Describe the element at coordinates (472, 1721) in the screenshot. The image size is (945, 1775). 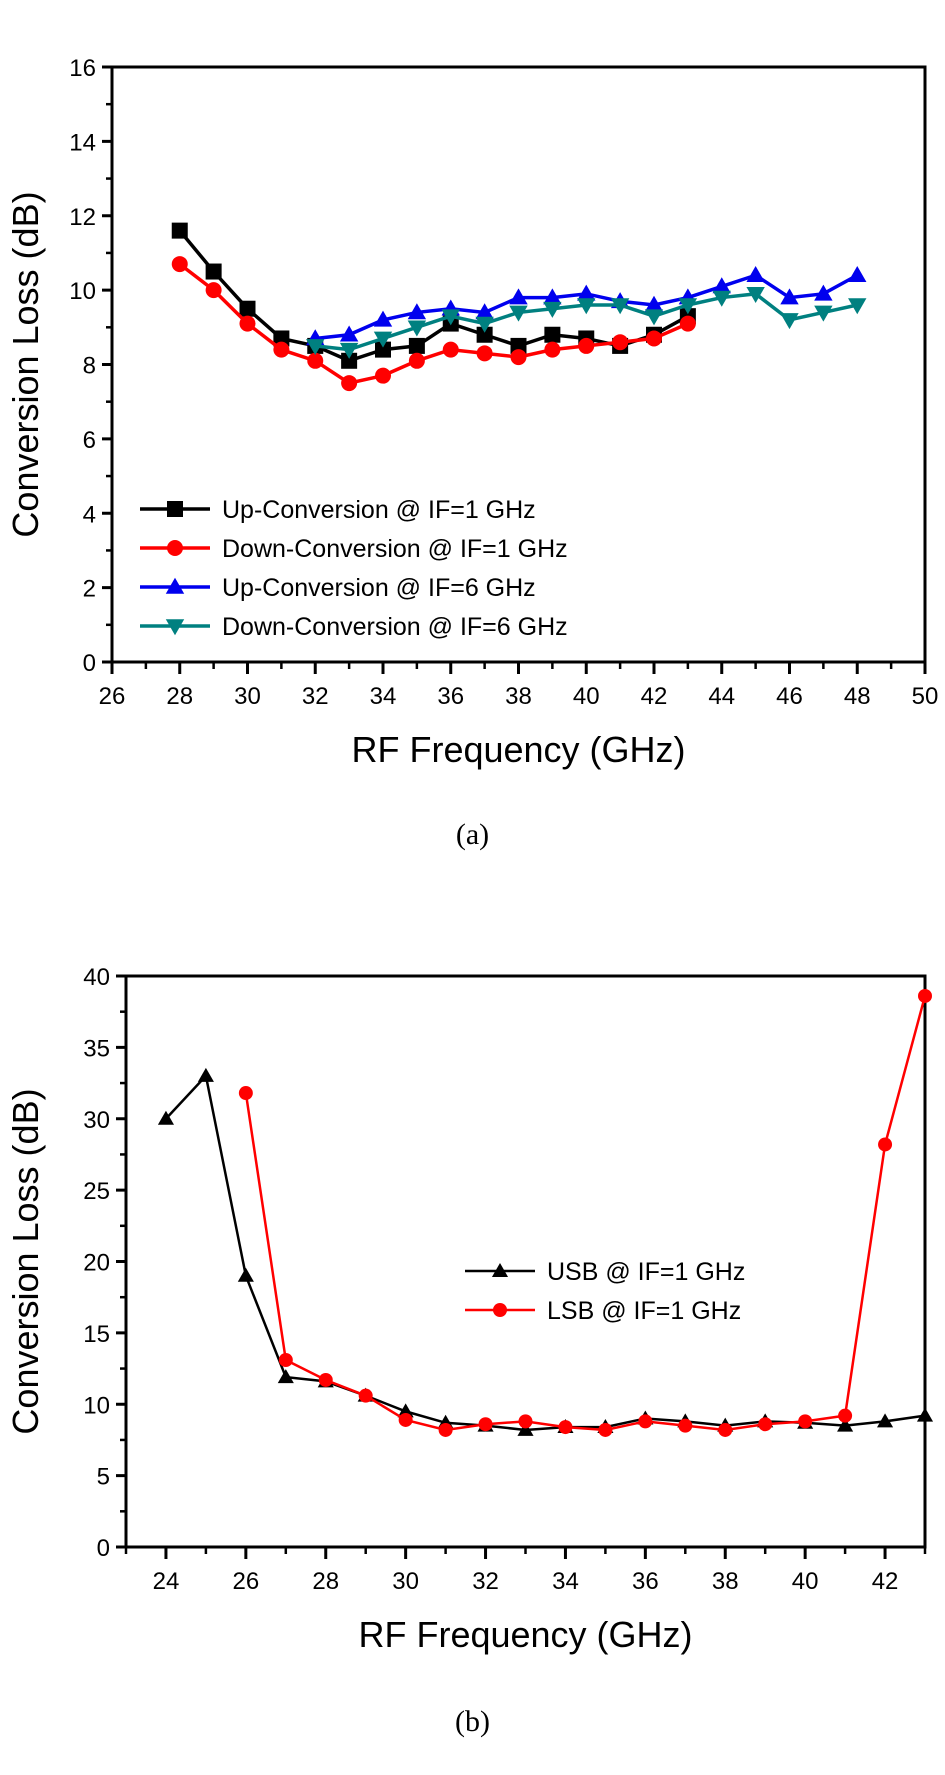
I see `caption-b: (b)` at that location.